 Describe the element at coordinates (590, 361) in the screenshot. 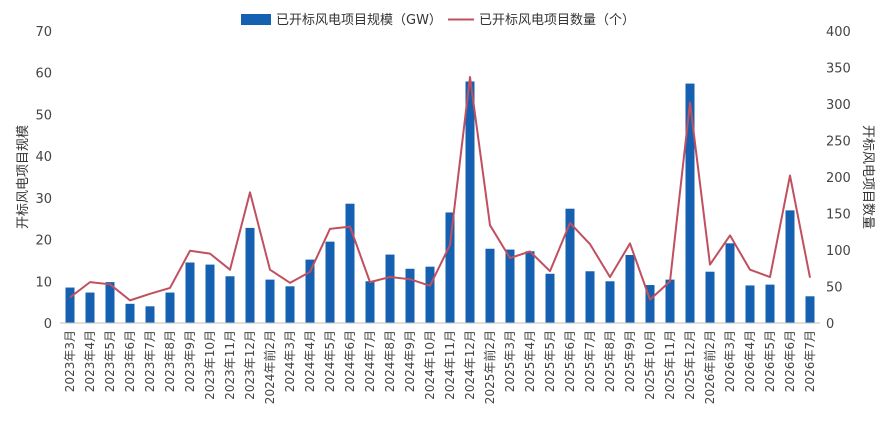

I see `x-tick-26: 2025年7月` at that location.